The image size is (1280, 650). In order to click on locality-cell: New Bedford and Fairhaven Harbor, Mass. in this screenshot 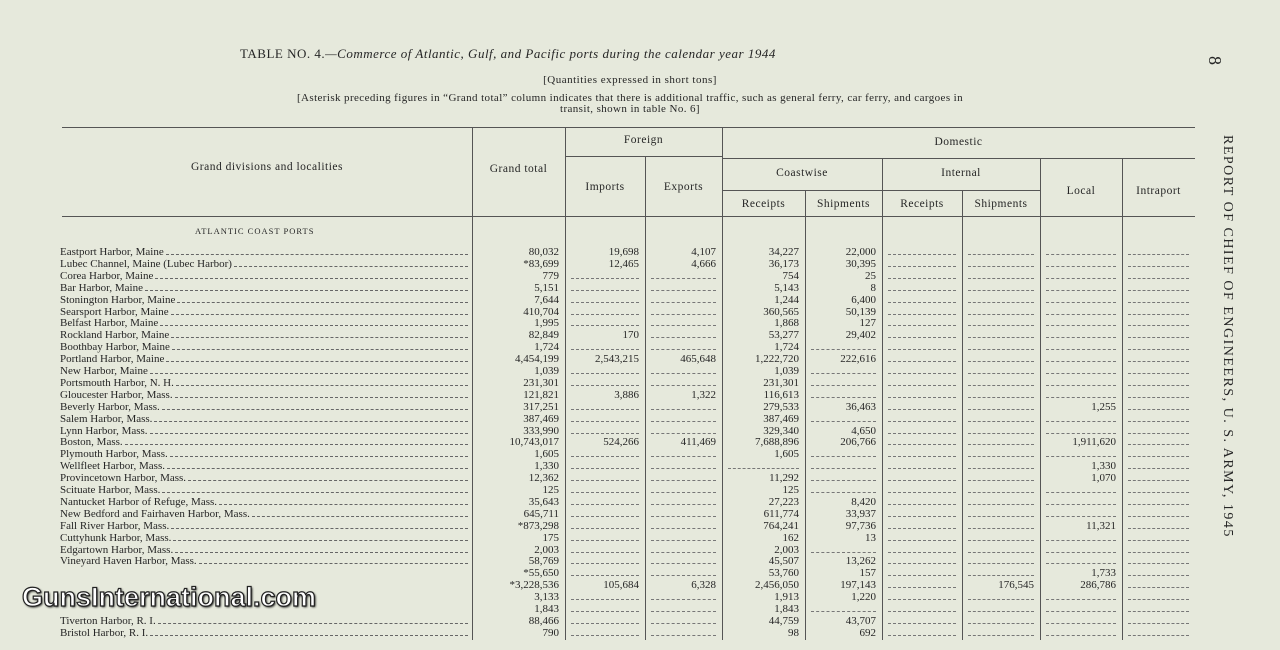, I will do `click(265, 514)`.